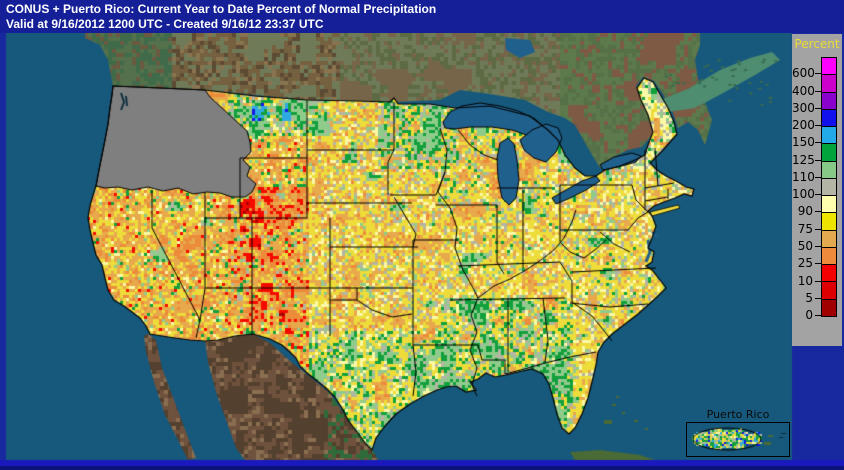  What do you see at coordinates (805, 245) in the screenshot?
I see `legend-tick-label: 50` at bounding box center [805, 245].